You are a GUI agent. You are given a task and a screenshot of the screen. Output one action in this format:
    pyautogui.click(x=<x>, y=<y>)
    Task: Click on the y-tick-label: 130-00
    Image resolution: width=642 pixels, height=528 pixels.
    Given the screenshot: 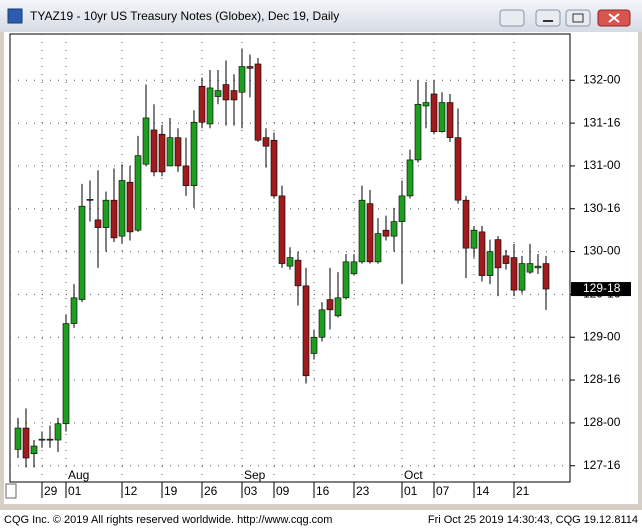 What is the action you would take?
    pyautogui.click(x=602, y=251)
    